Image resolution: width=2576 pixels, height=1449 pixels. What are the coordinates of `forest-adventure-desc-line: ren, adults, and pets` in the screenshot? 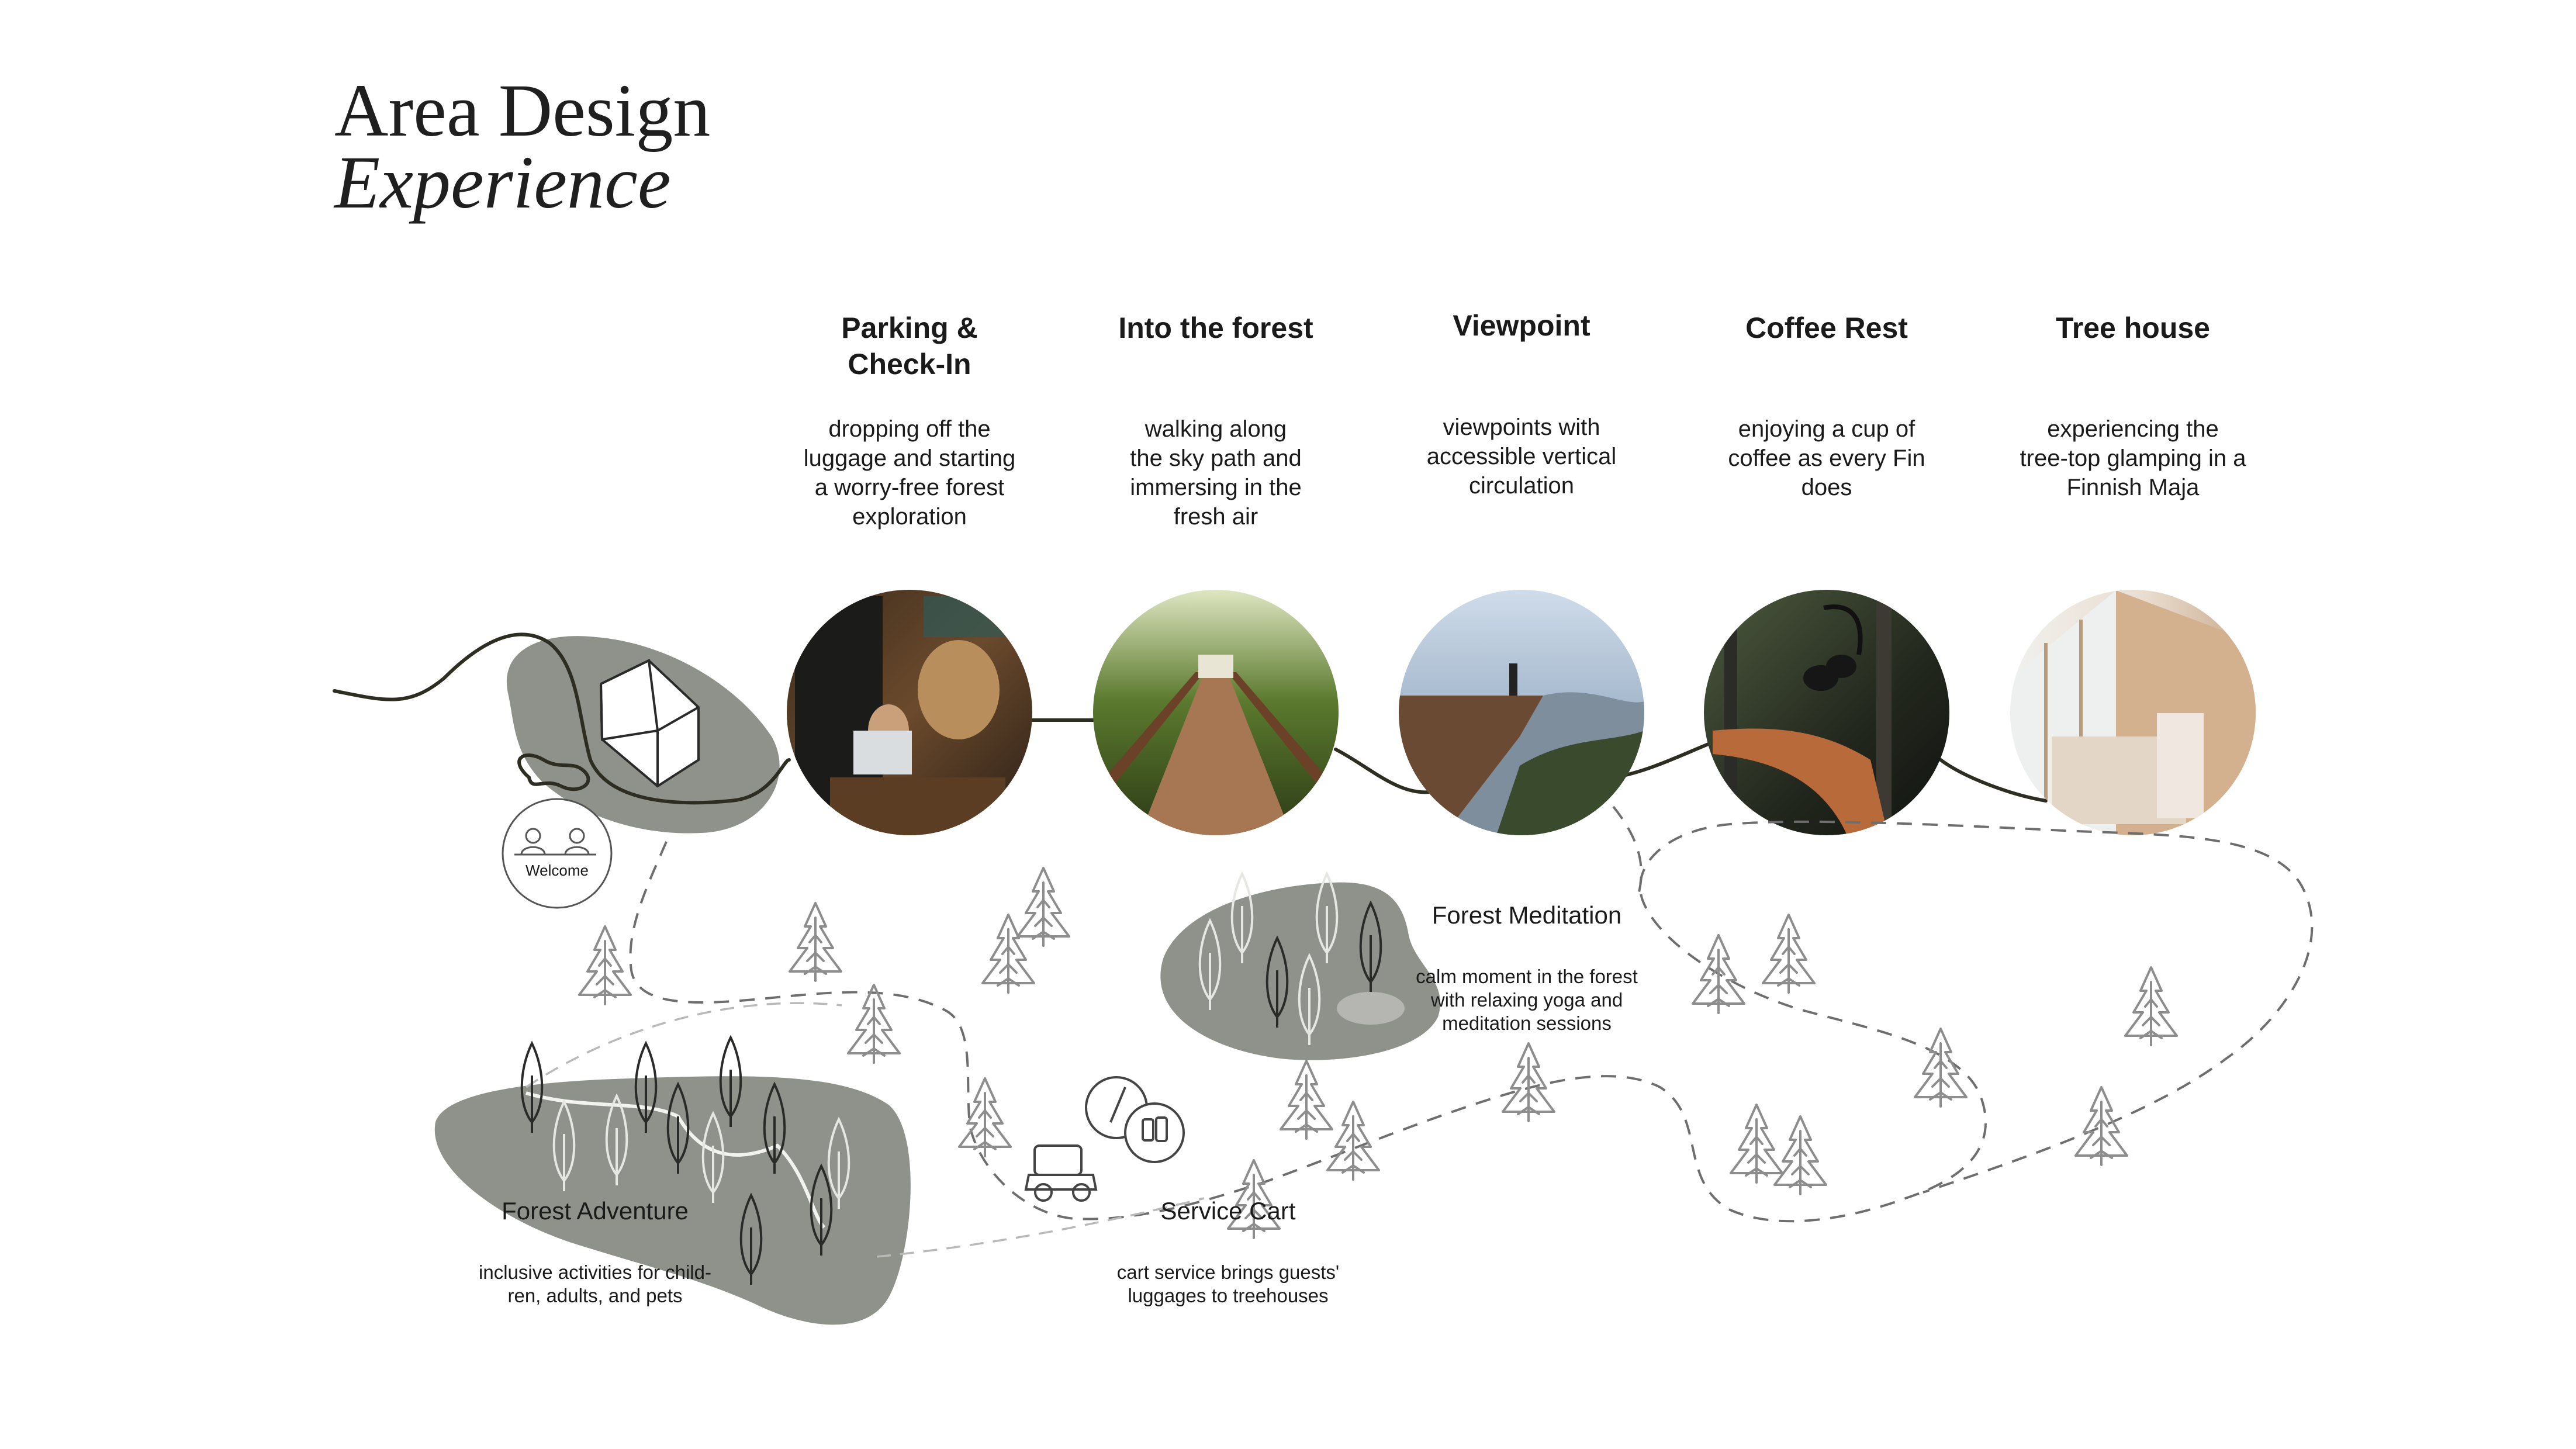 It's located at (594, 1295).